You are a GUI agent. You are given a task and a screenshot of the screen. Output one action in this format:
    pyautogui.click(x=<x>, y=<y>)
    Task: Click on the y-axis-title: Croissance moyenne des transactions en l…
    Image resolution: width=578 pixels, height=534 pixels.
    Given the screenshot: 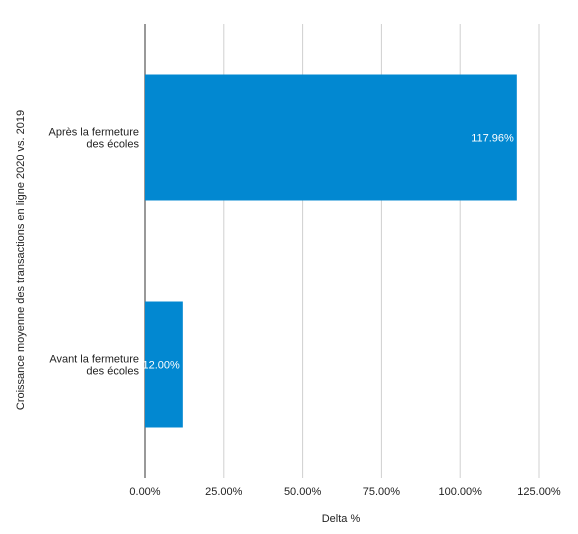 What is the action you would take?
    pyautogui.click(x=21, y=260)
    